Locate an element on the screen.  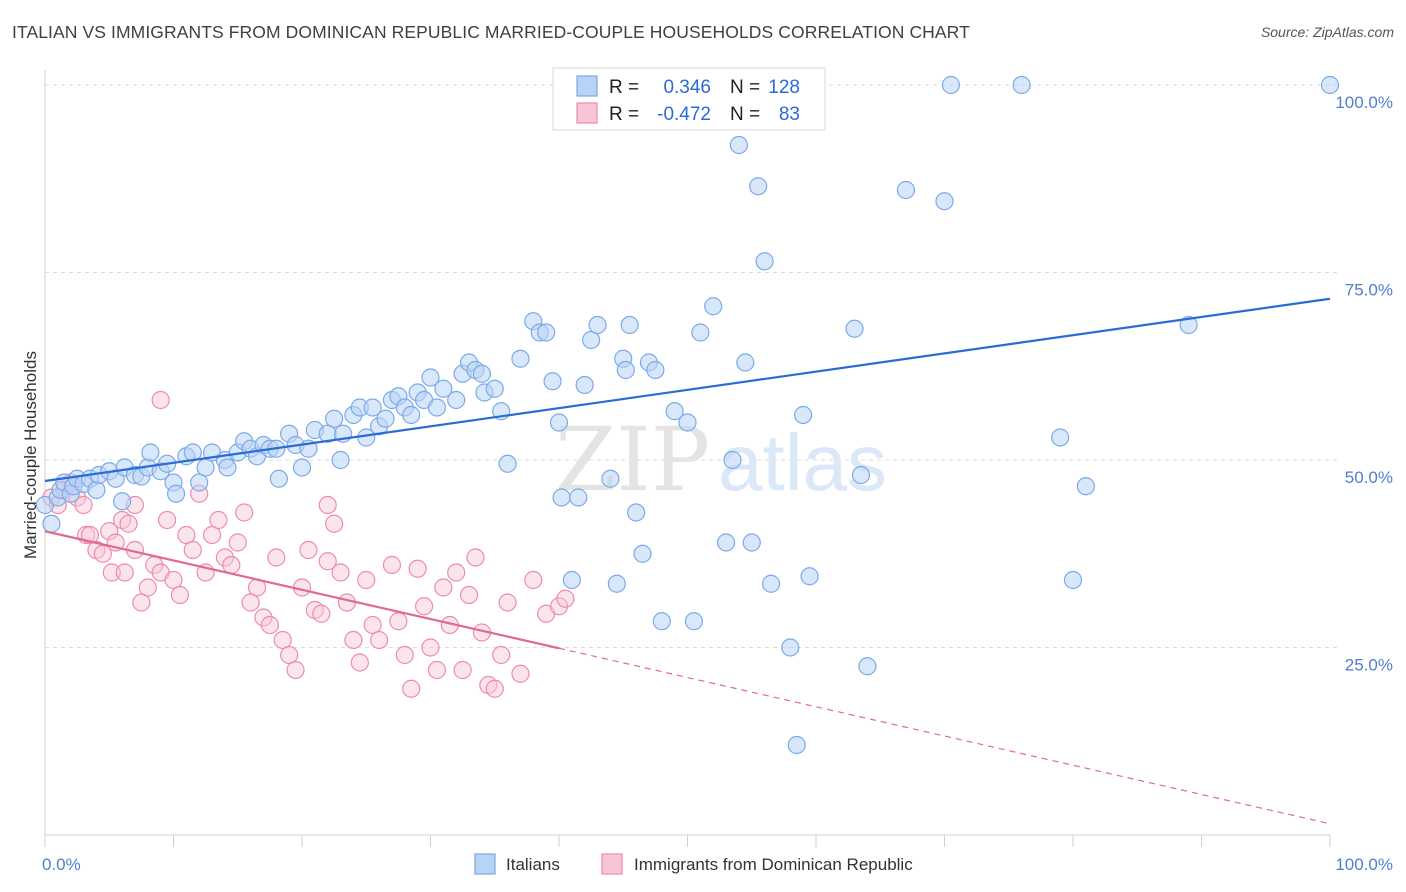
bottom-legend-label-italians: Italians is located at coordinates (533, 864).